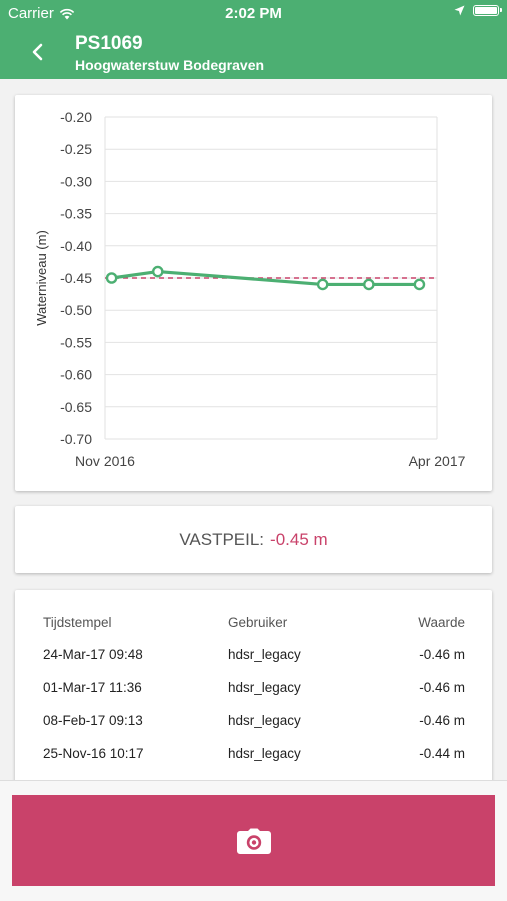 This screenshot has height=901, width=507. I want to click on vastpeil-label: VASTPEIL:, so click(222, 539).